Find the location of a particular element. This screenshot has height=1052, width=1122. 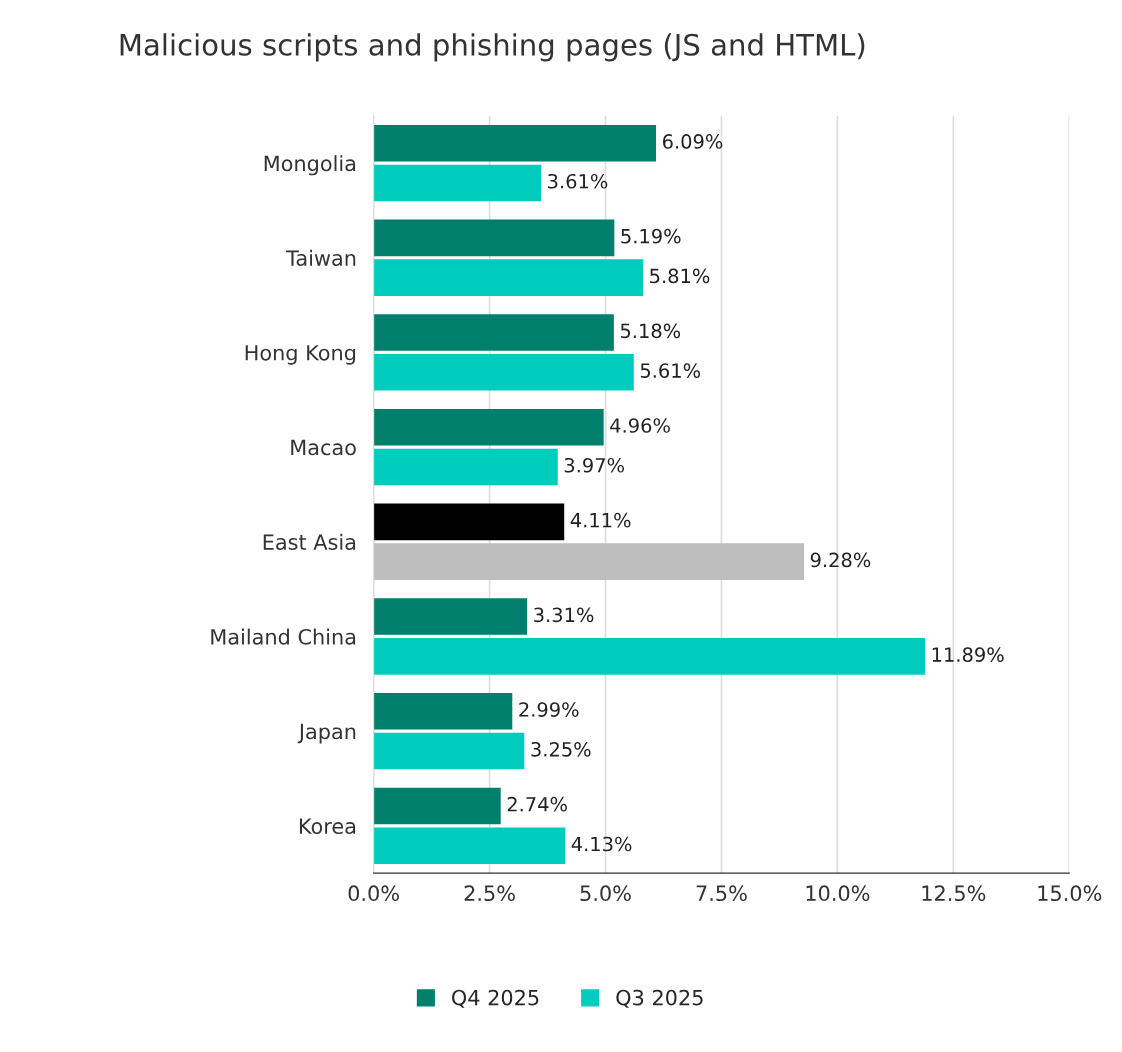

legend-label: Q4 2025 is located at coordinates (495, 998).